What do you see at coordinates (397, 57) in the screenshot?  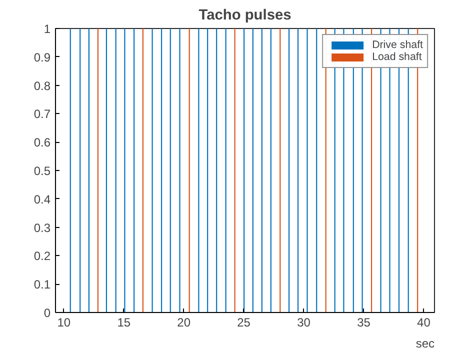 I see `legend-label: Load shaft` at bounding box center [397, 57].